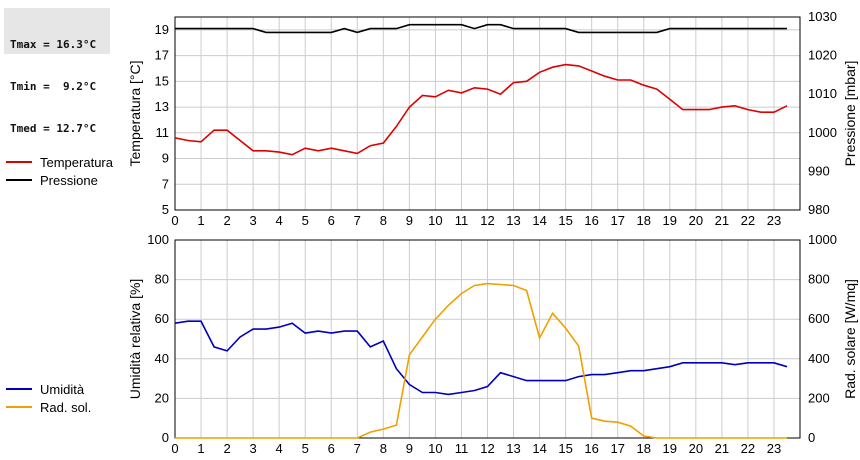 This screenshot has height=460, width=860. I want to click on y-tick-label: 5, so click(165, 209).